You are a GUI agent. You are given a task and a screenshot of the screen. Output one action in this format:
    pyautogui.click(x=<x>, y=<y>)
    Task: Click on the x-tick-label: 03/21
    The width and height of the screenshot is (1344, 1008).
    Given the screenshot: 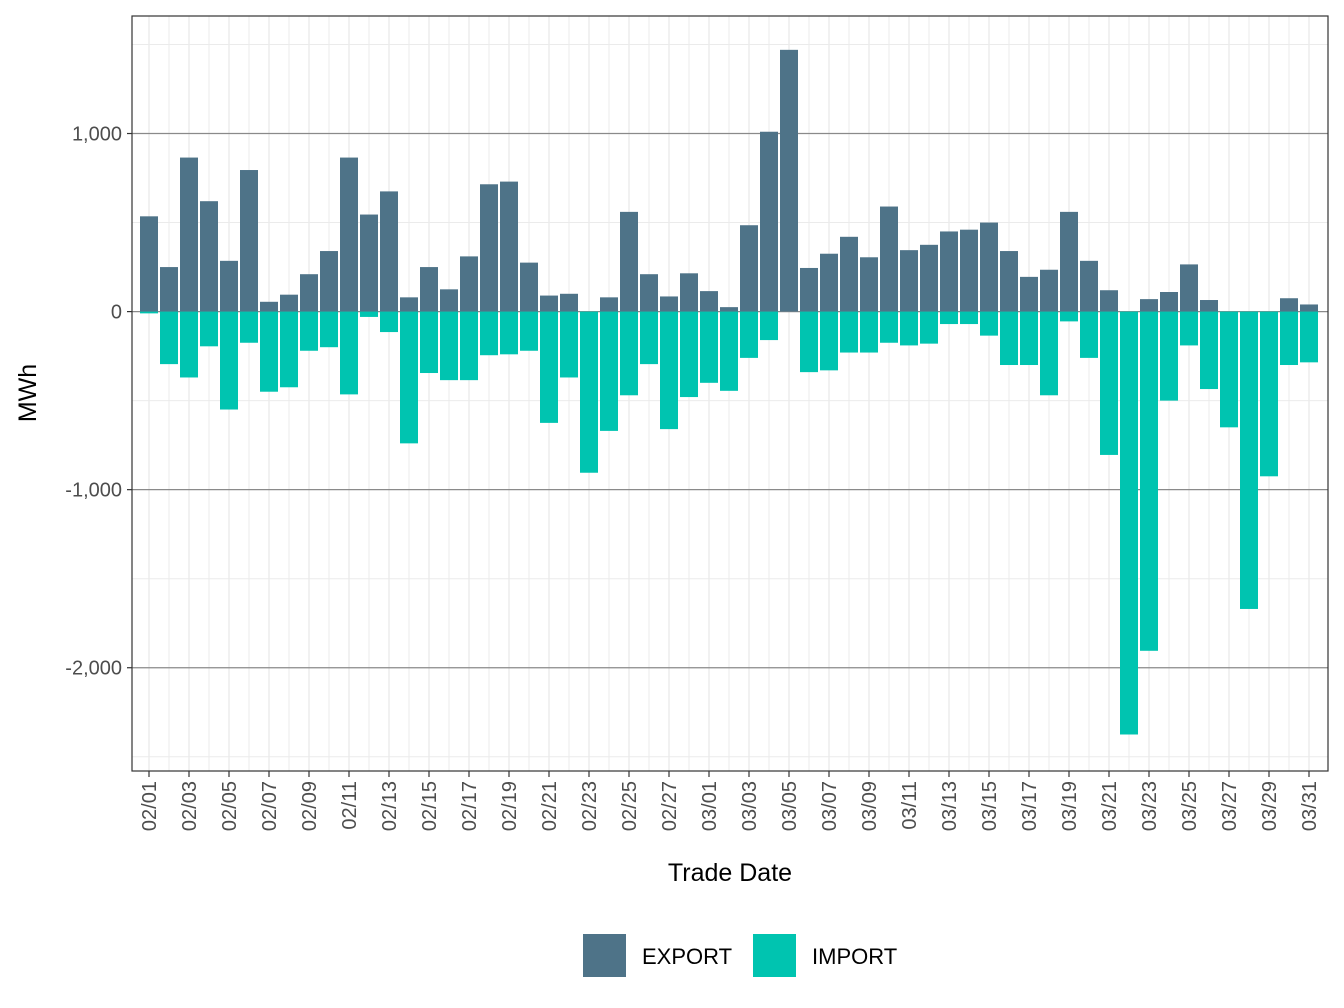 What is the action you would take?
    pyautogui.click(x=1110, y=806)
    